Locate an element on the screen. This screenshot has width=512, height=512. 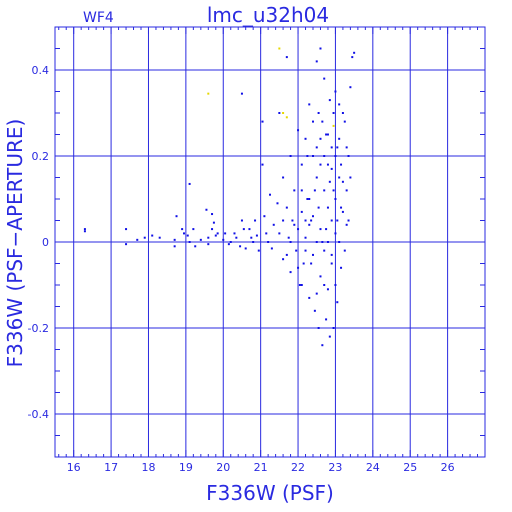
x-tick-label: 21 is located at coordinates (261, 467).